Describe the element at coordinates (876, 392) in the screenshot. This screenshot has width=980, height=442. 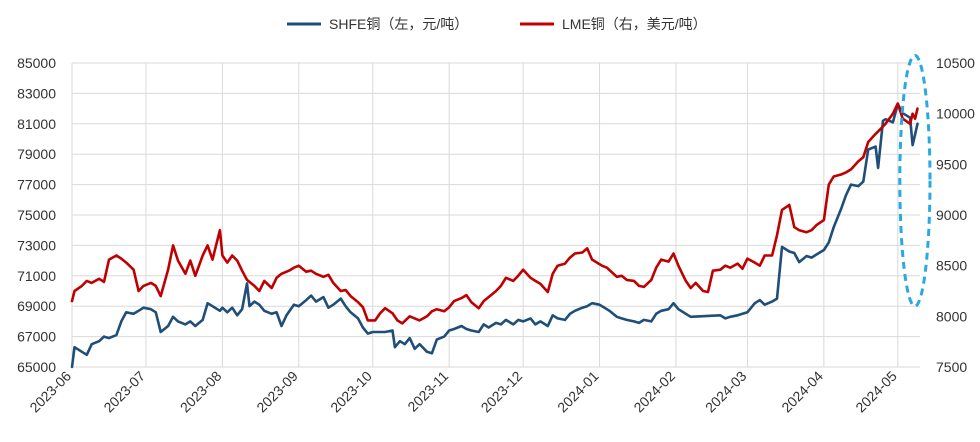
I see `x-tick-label: 2024-05` at that location.